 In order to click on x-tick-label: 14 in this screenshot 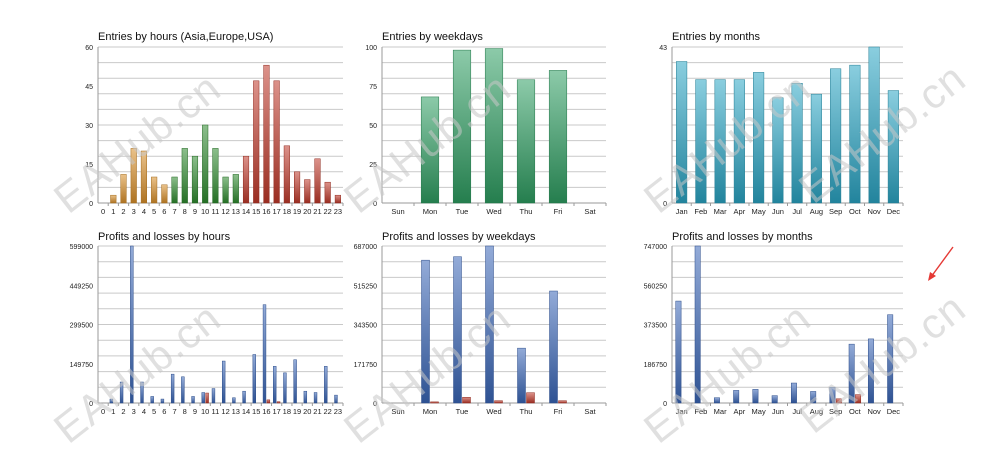, I will do `click(246, 411)`.